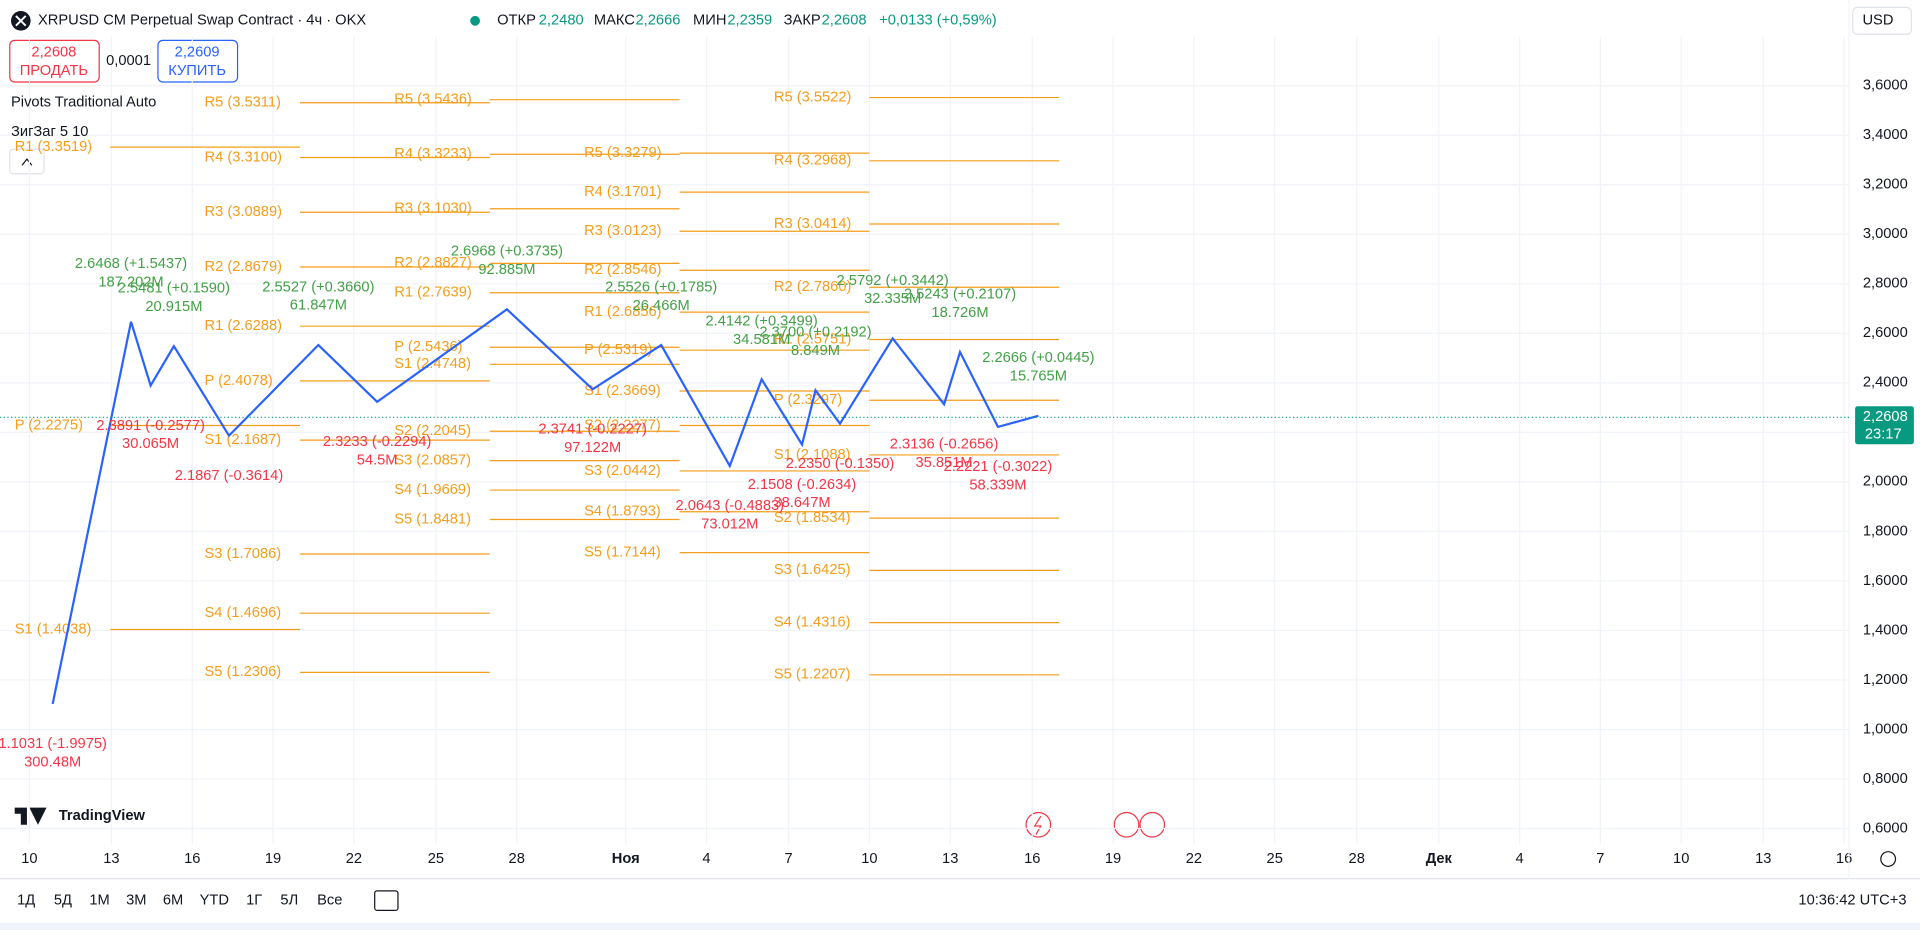 Image resolution: width=1920 pixels, height=930 pixels. I want to click on range-button: Все, so click(329, 901).